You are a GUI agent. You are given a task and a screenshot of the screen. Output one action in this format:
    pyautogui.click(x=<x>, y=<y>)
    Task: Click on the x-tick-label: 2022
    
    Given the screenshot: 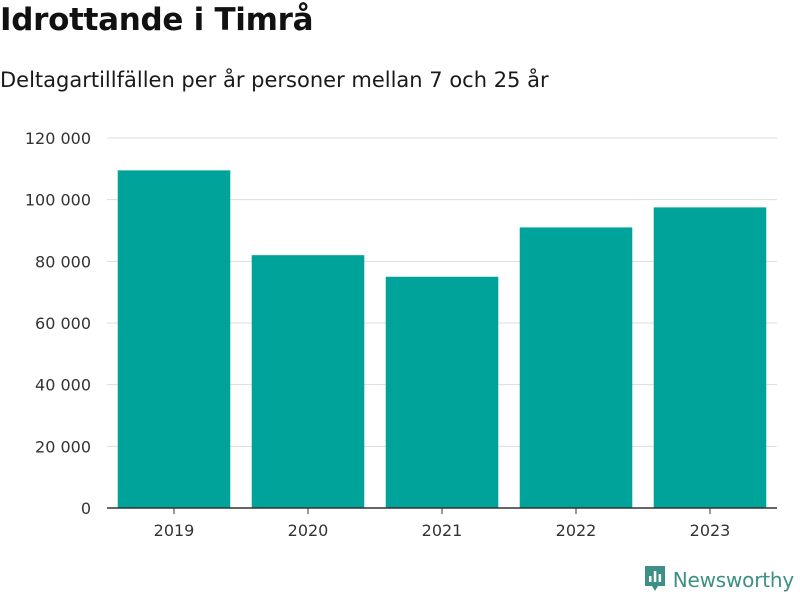 What is the action you would take?
    pyautogui.click(x=576, y=530)
    